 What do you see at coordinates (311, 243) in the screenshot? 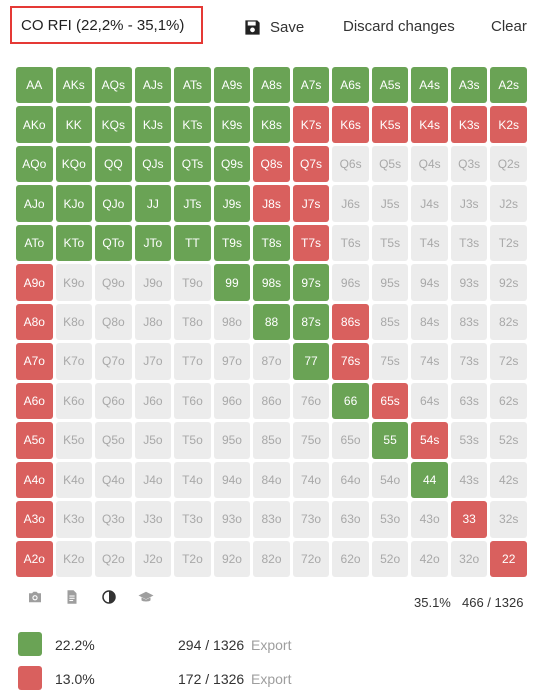
I see `hand-cell-t7s: T7s` at bounding box center [311, 243].